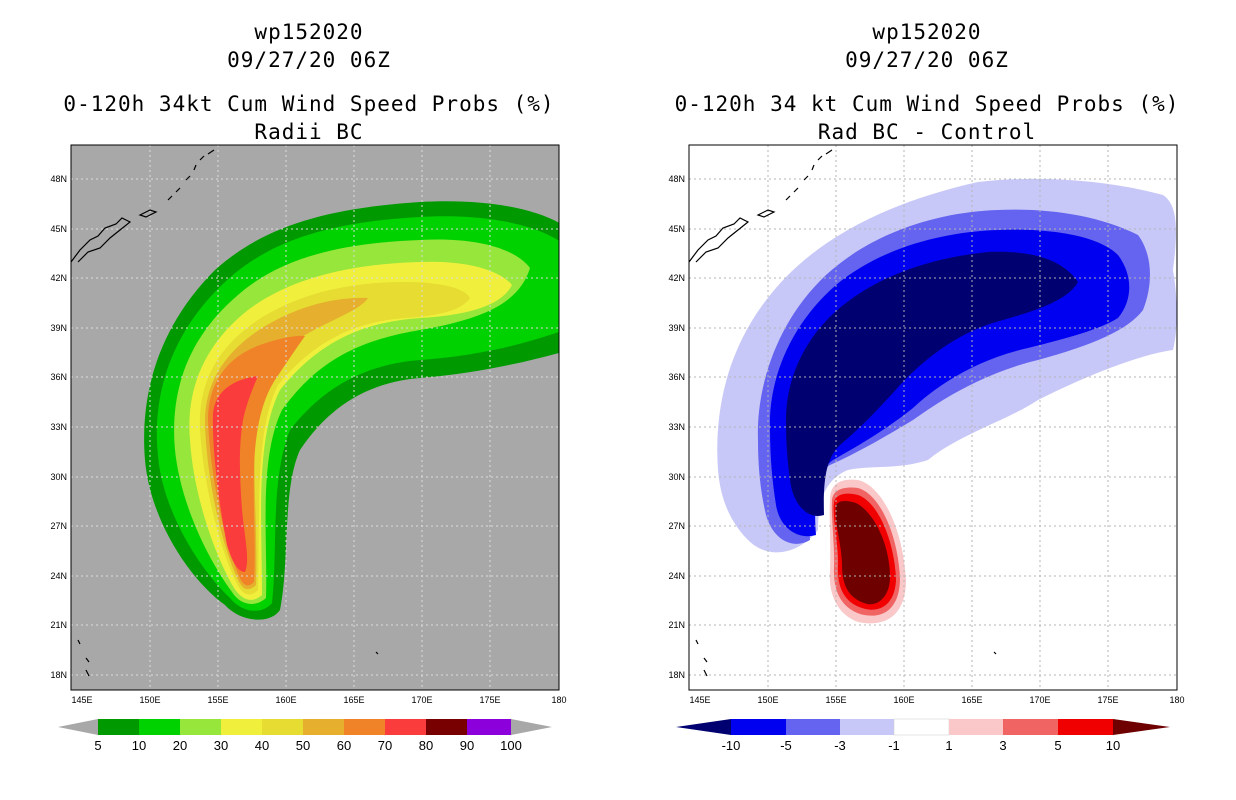  What do you see at coordinates (221, 745) in the screenshot?
I see `left-colorbar-label: 30` at bounding box center [221, 745].